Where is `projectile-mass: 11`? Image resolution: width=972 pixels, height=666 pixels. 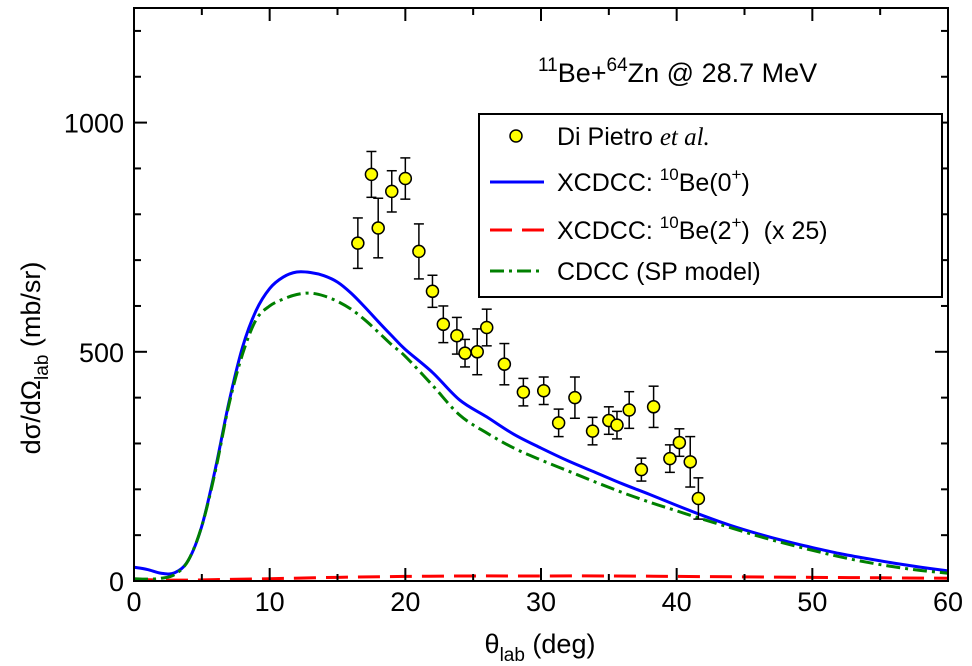
projectile-mass: 11 is located at coordinates (548, 65).